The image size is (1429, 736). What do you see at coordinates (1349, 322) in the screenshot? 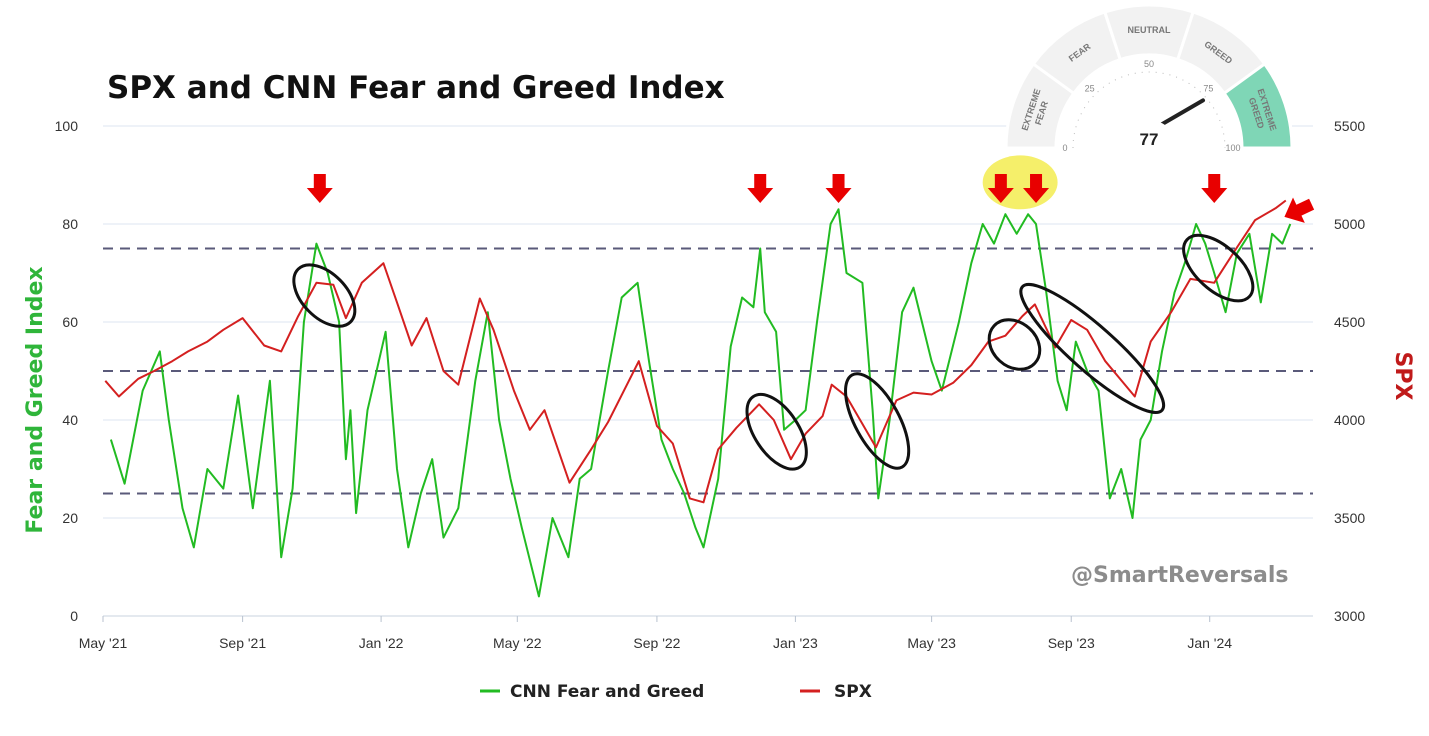
I see `y-tick-label-right: 4500` at bounding box center [1349, 322].